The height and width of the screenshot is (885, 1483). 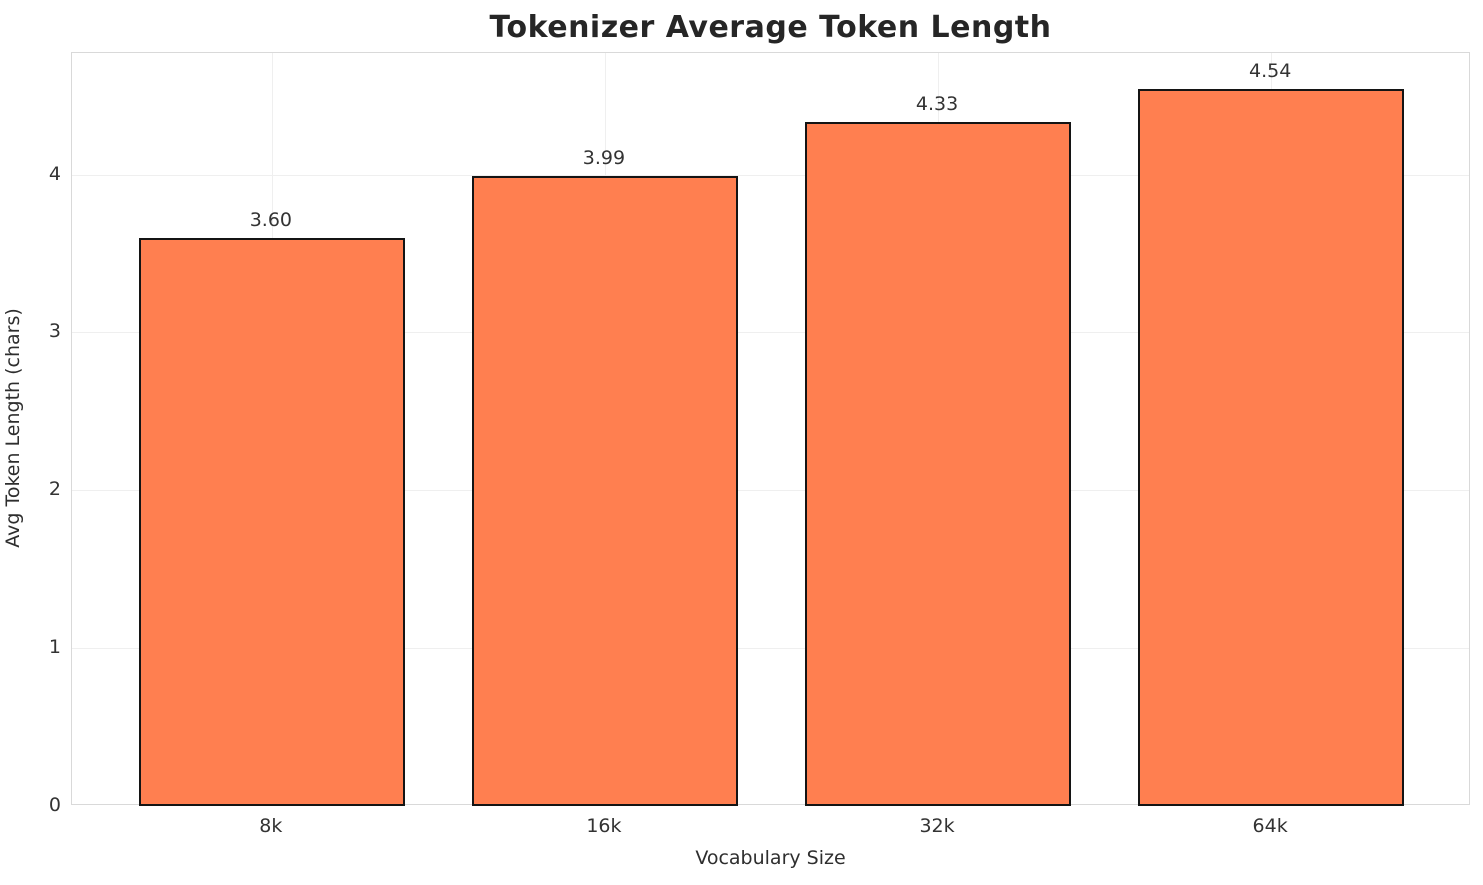 What do you see at coordinates (938, 464) in the screenshot?
I see `bar-32k` at bounding box center [938, 464].